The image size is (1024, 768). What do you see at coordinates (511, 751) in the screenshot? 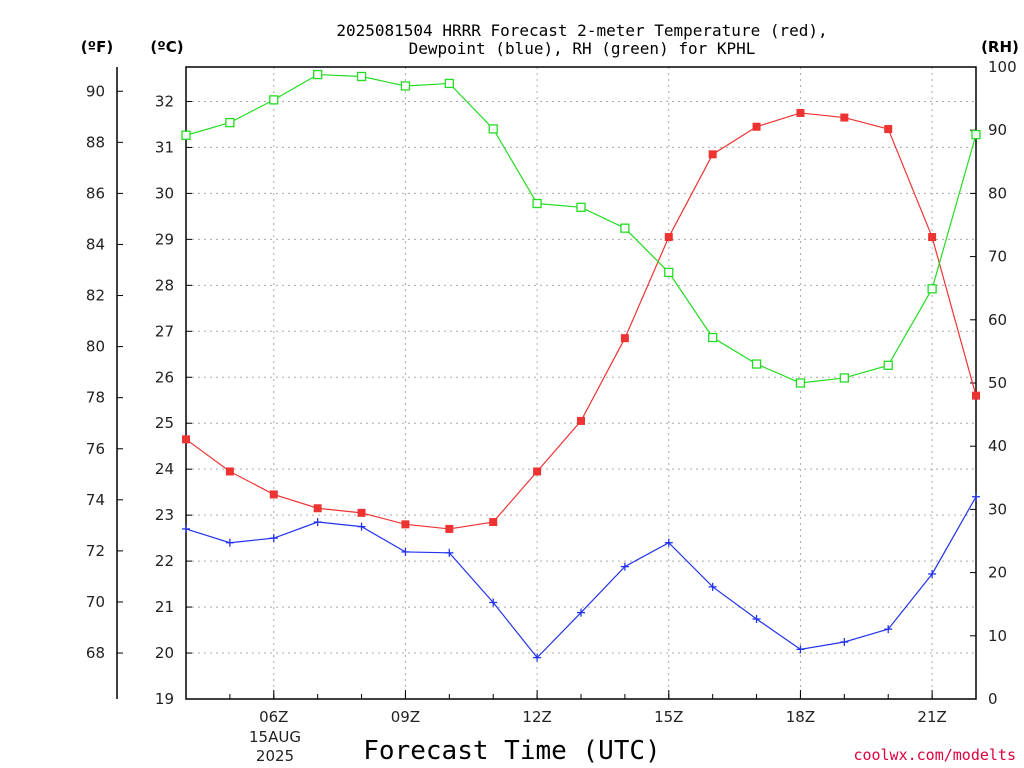
I see `x-axis-title: Forecast Time (UTC)` at bounding box center [511, 751].